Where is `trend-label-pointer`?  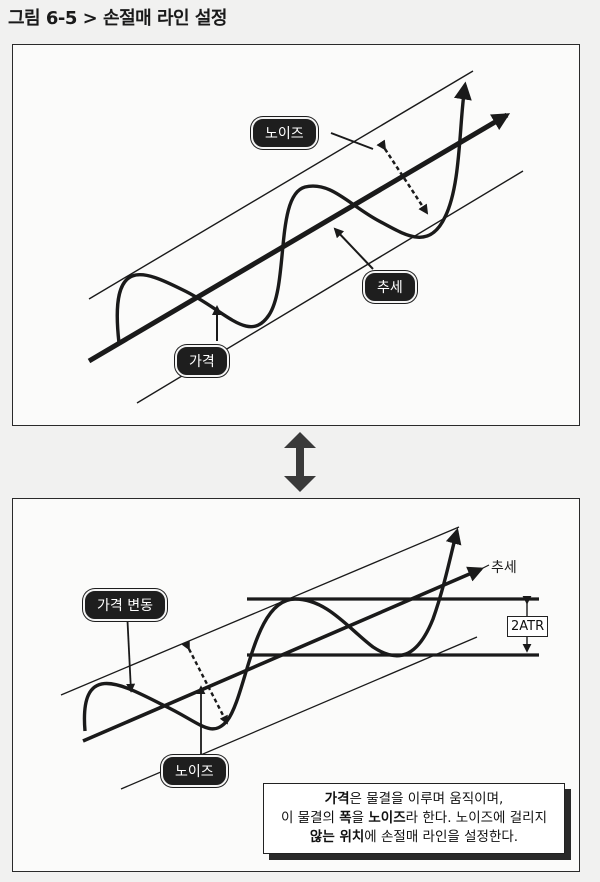 trend-label-pointer is located at coordinates (485, 567).